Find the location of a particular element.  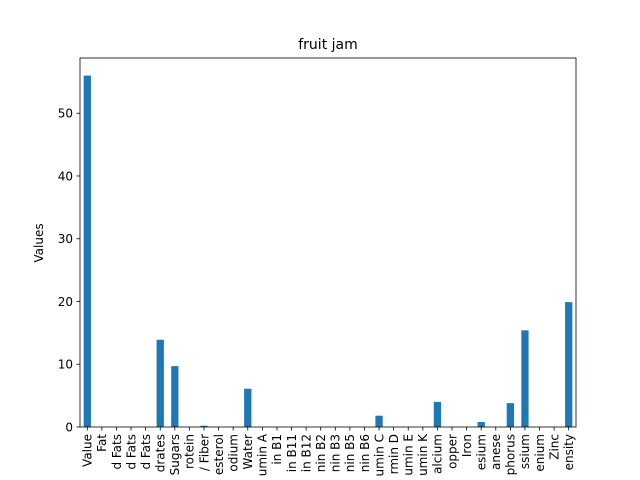

y-tick-label: 30 is located at coordinates (65, 239).